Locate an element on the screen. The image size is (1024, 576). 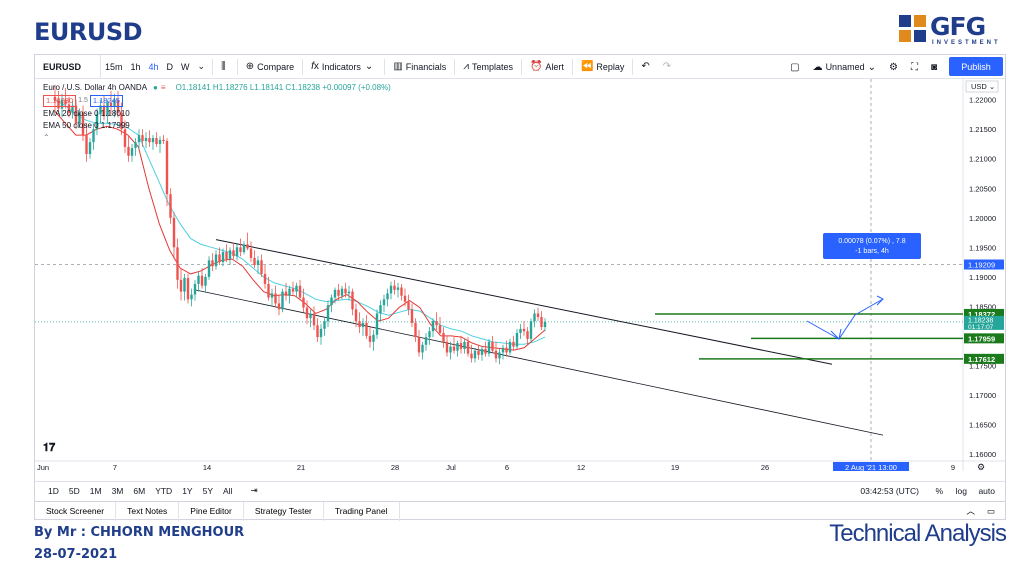
percent-toggle: % is located at coordinates (939, 490).